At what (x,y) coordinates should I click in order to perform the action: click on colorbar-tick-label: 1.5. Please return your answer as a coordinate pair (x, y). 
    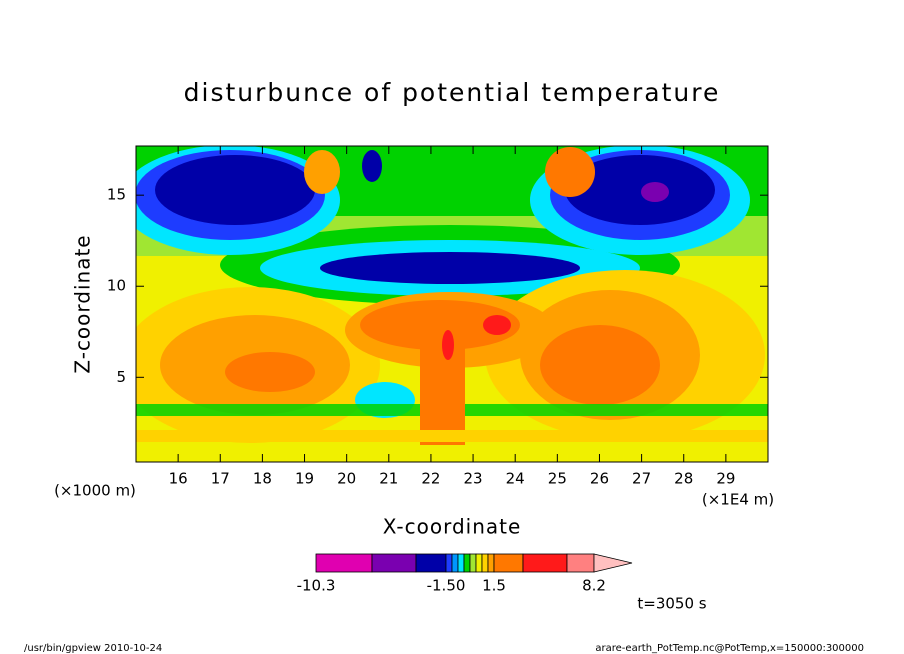
    Looking at the image, I should click on (494, 586).